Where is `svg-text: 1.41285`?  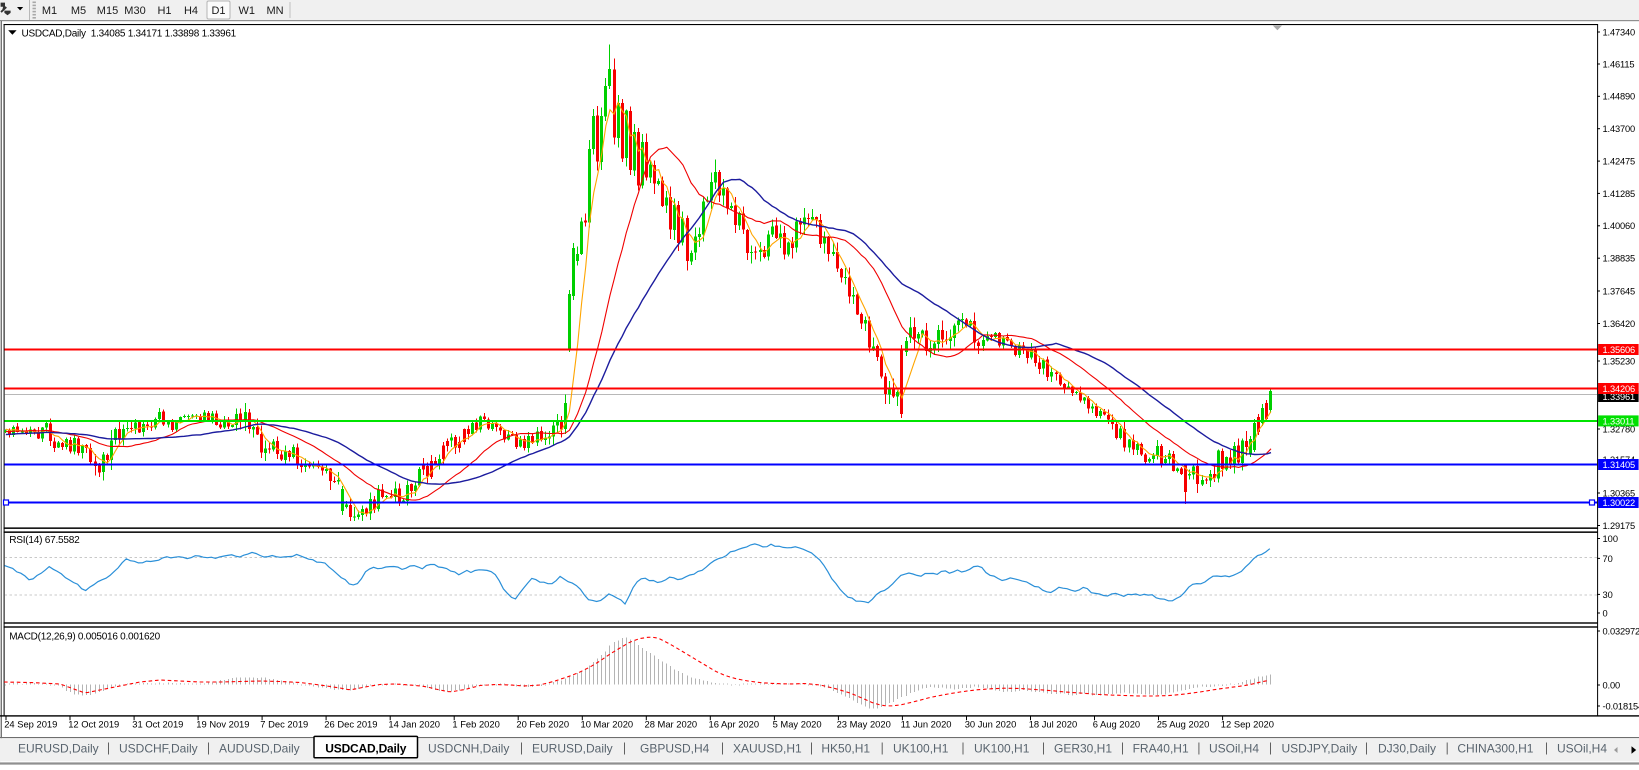
svg-text: 1.41285 is located at coordinates (1619, 194).